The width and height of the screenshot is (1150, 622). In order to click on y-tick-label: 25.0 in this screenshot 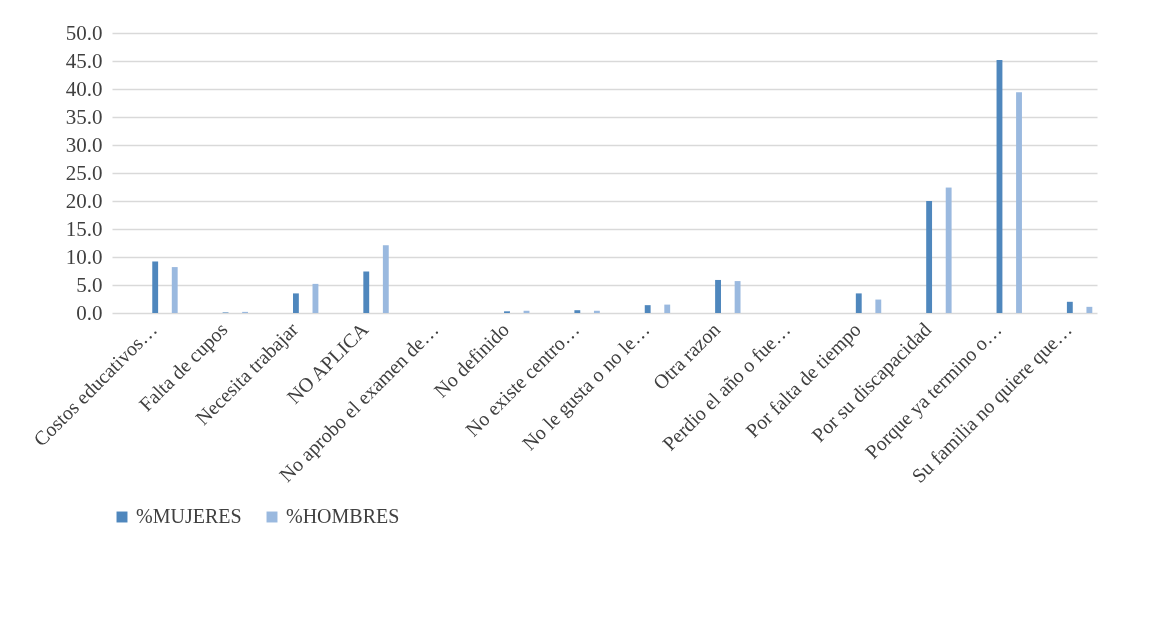, I will do `click(84, 172)`.